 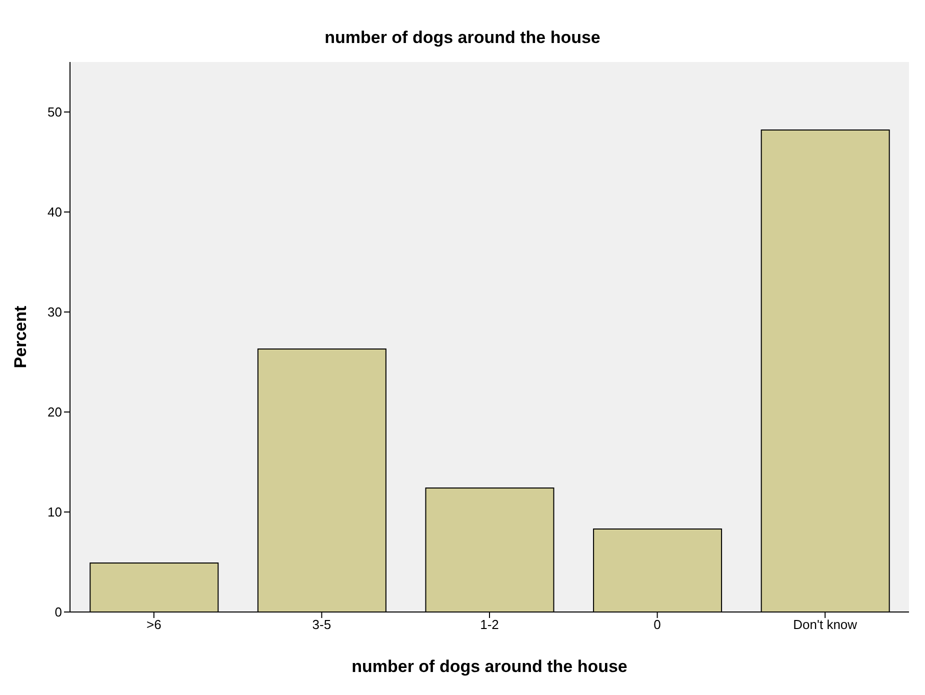 I want to click on y-tick-label: 50, so click(x=55, y=112).